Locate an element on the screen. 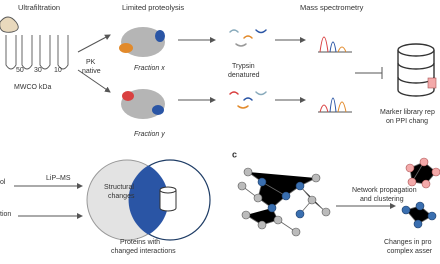 Image resolution: width=440 pixels, height=264 pixels. database-icon is located at coordinates (417, 70).